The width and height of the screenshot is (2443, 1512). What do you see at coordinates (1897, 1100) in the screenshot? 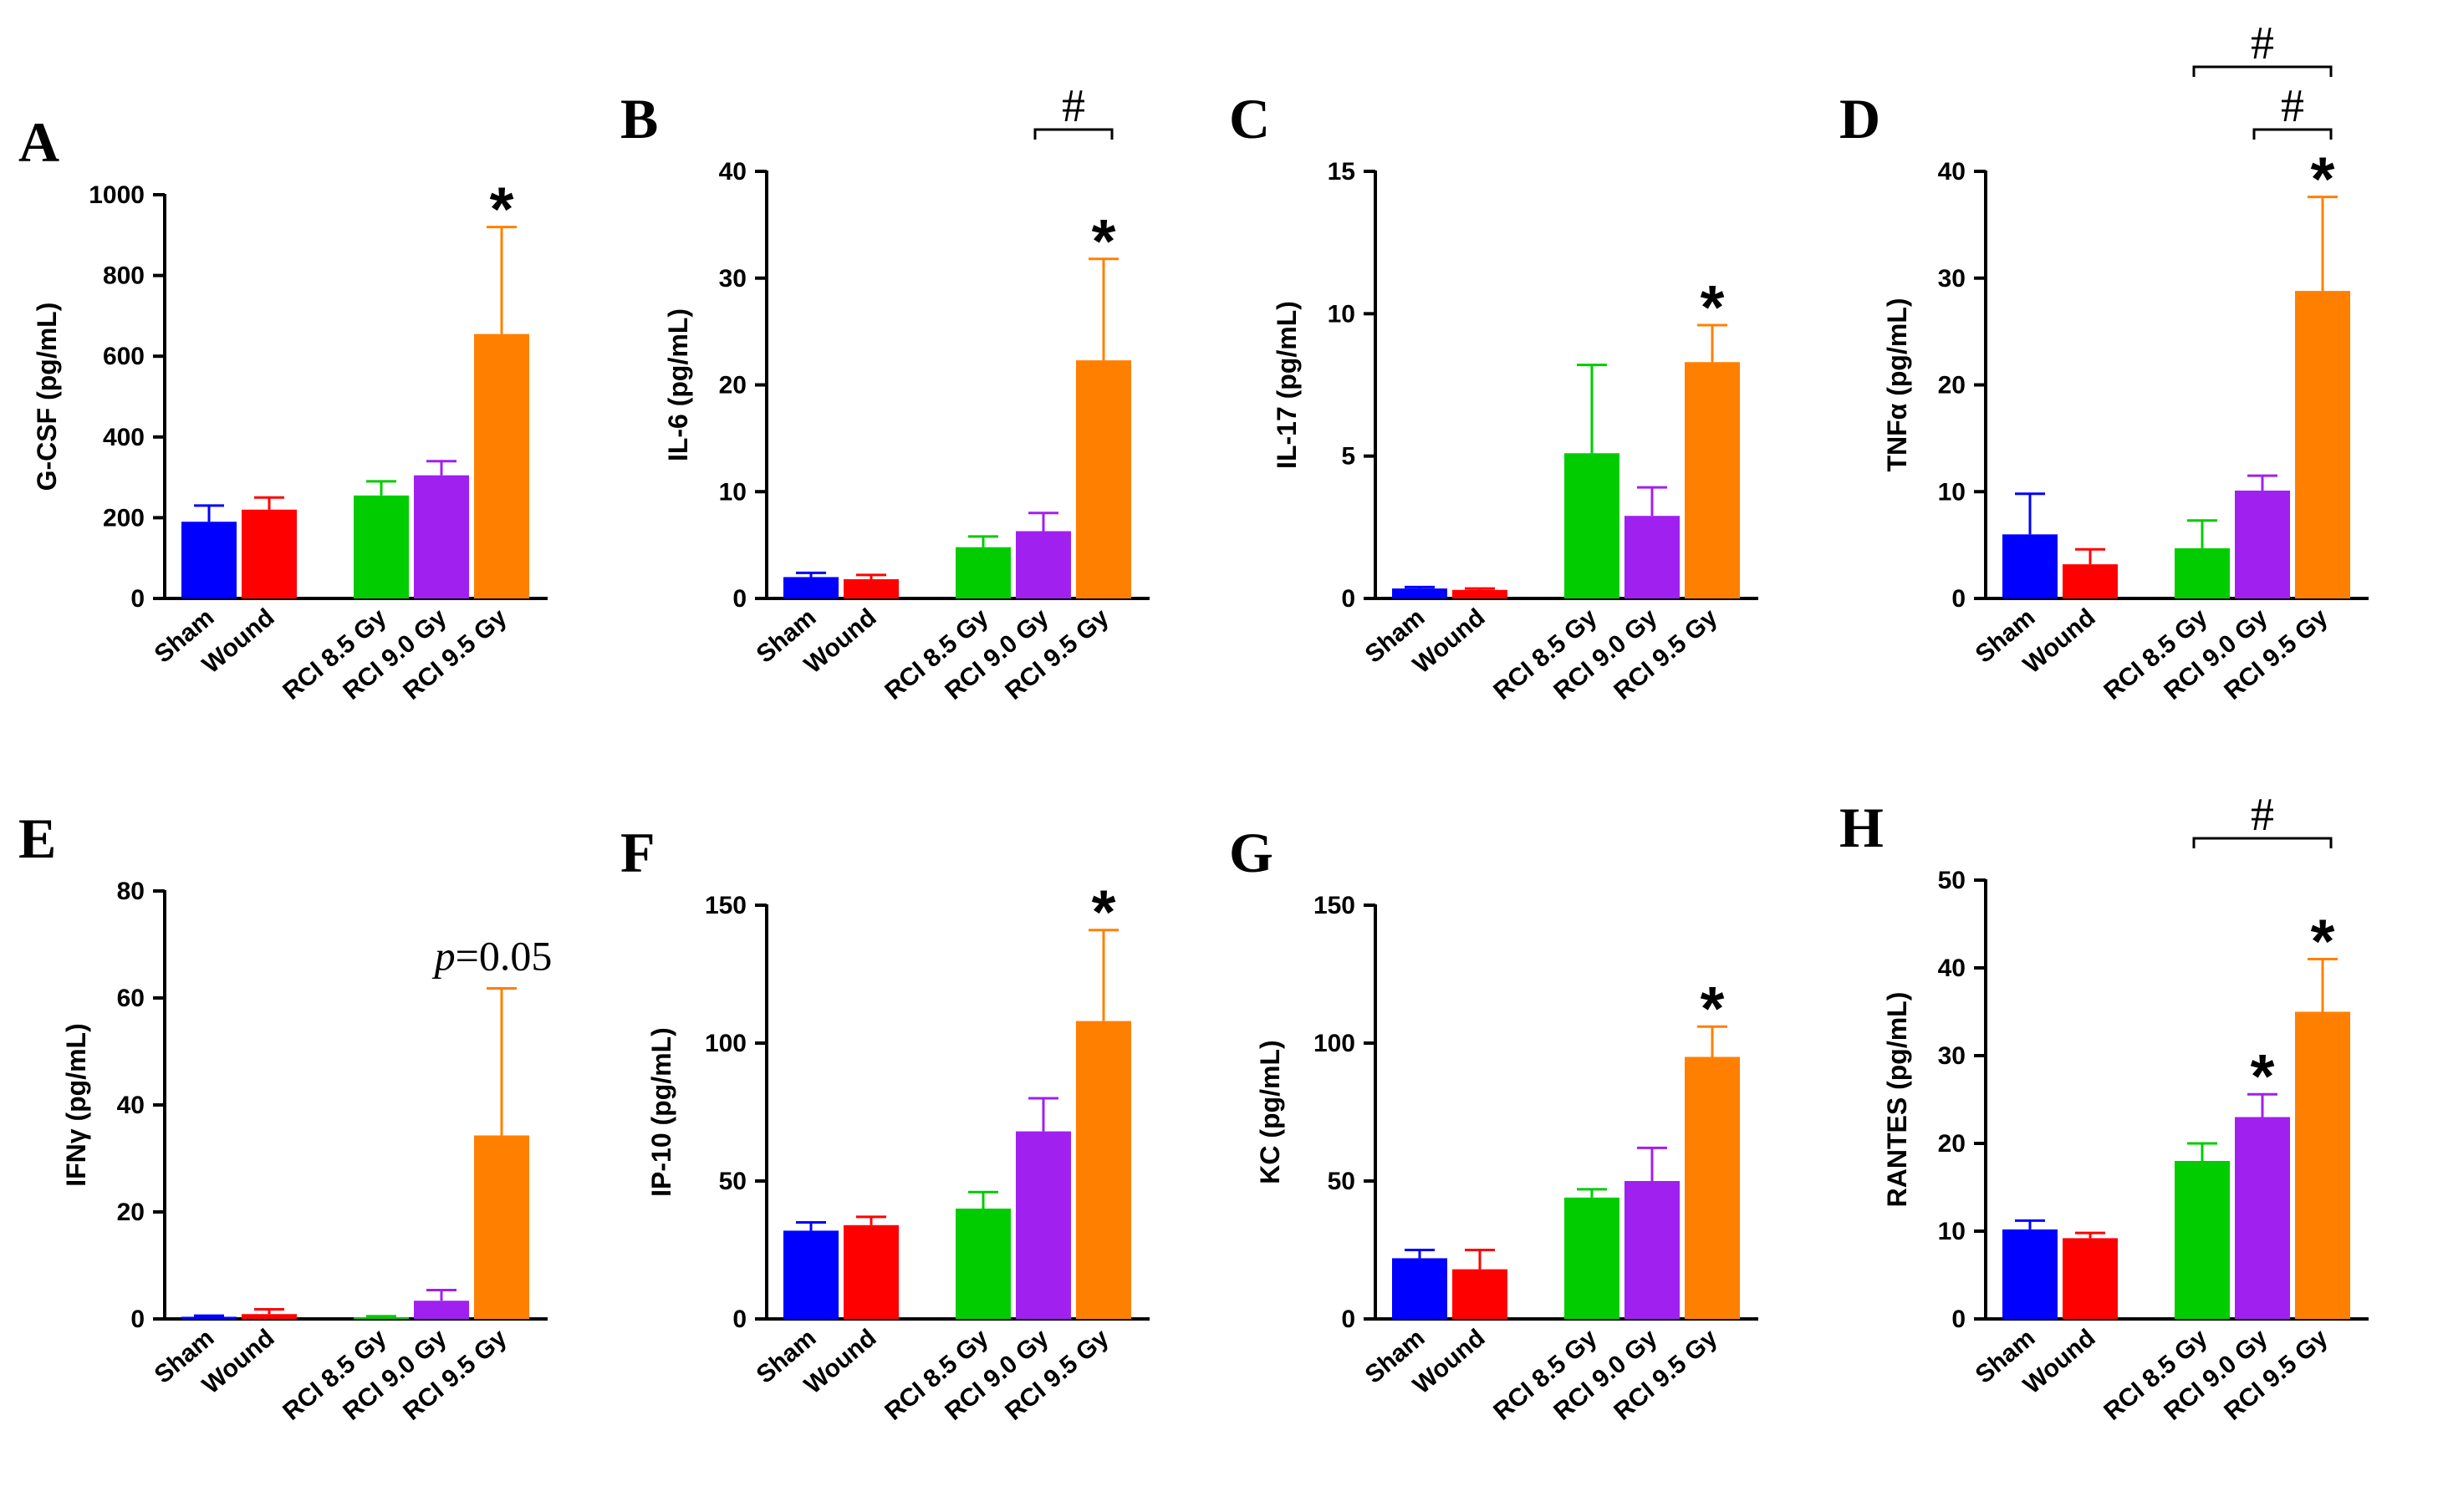
I see `y-axis-label: RANTES (pg/mL)` at bounding box center [1897, 1100].